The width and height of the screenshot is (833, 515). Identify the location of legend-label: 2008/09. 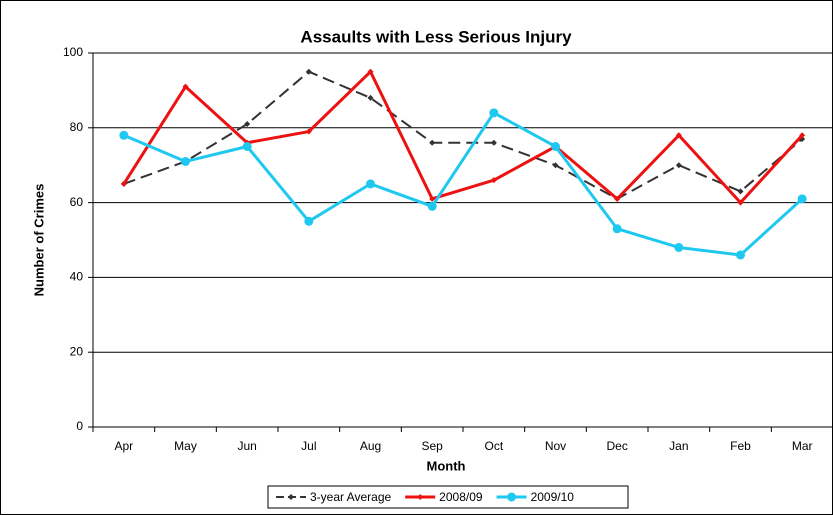
(461, 497).